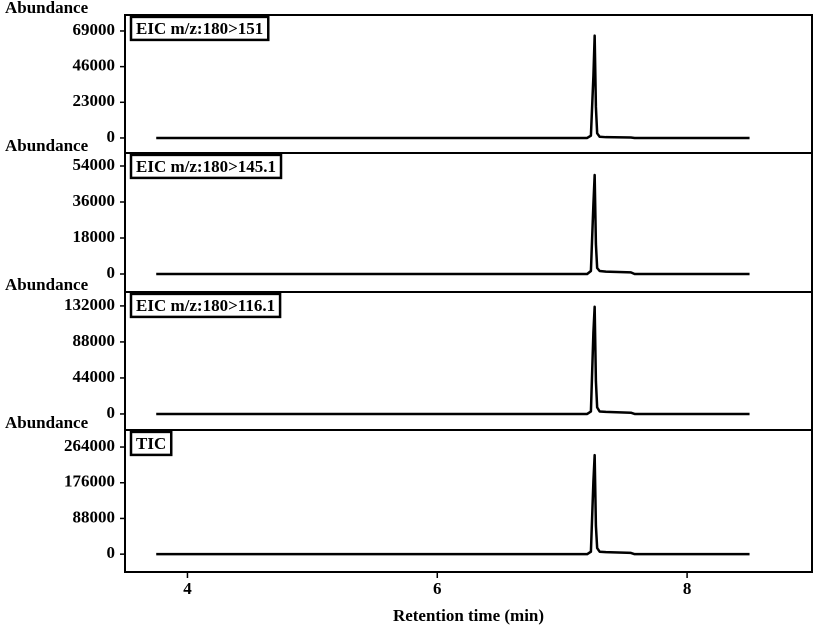 The height and width of the screenshot is (632, 819). Describe the element at coordinates (89, 304) in the screenshot. I see `y-tick-label: 132000` at that location.